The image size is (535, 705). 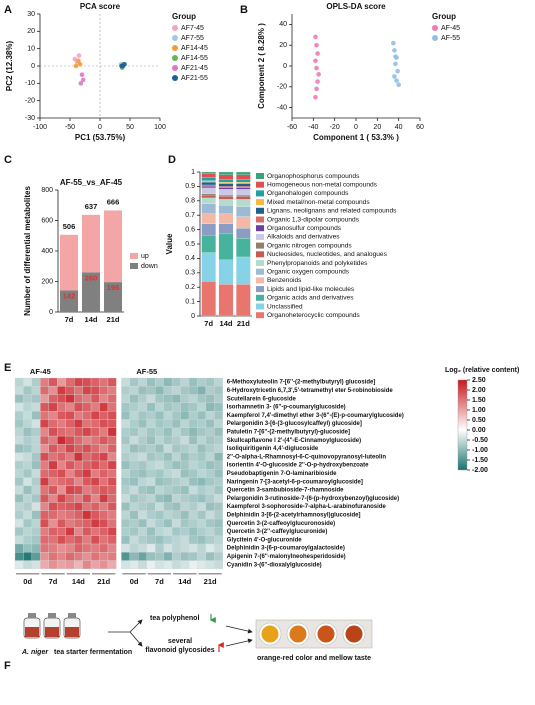 I want to click on x-tick-label: 14d, so click(x=226, y=323).